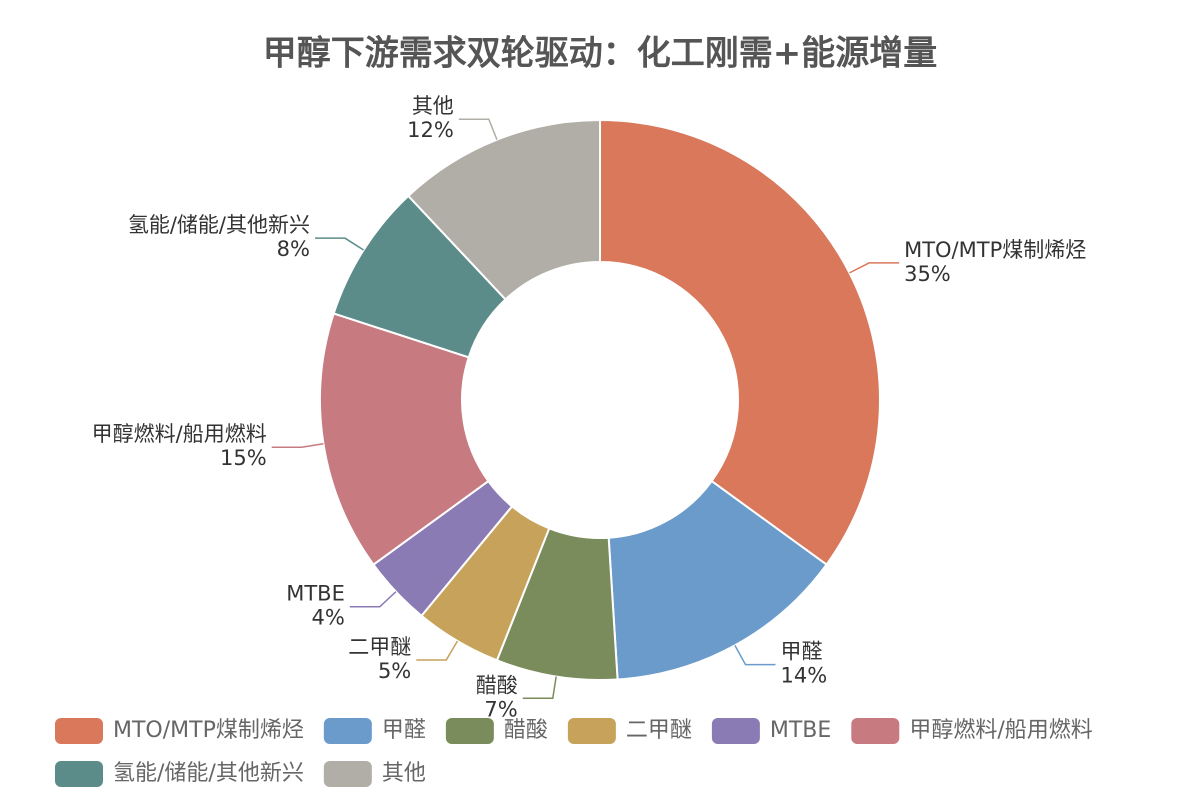 This screenshot has width=1200, height=800. I want to click on data-label: 7%, so click(500, 709).